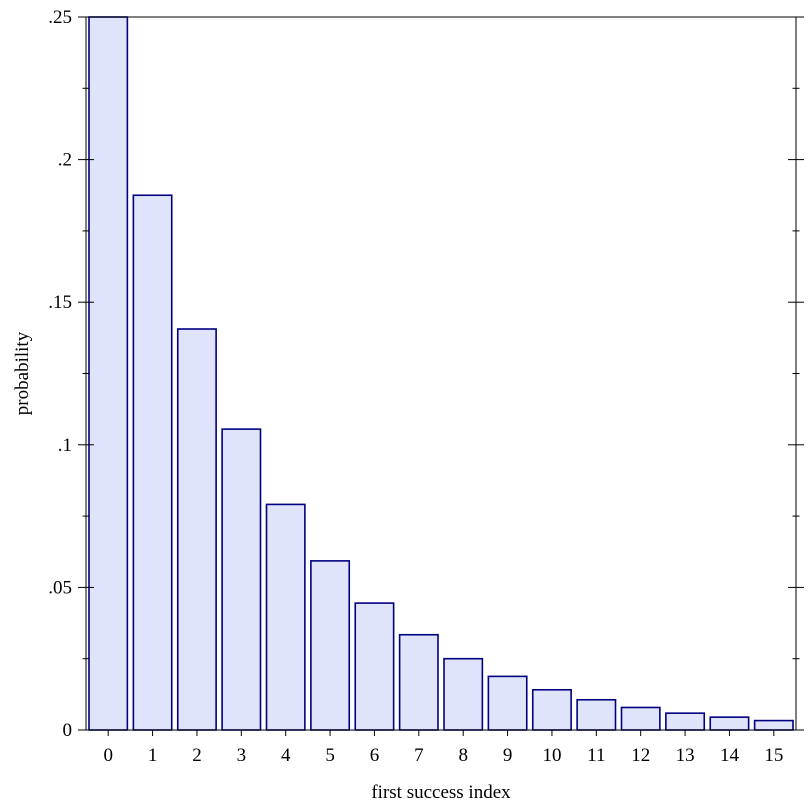 The width and height of the screenshot is (812, 812). What do you see at coordinates (242, 755) in the screenshot?
I see `x-tick-label: 3` at bounding box center [242, 755].